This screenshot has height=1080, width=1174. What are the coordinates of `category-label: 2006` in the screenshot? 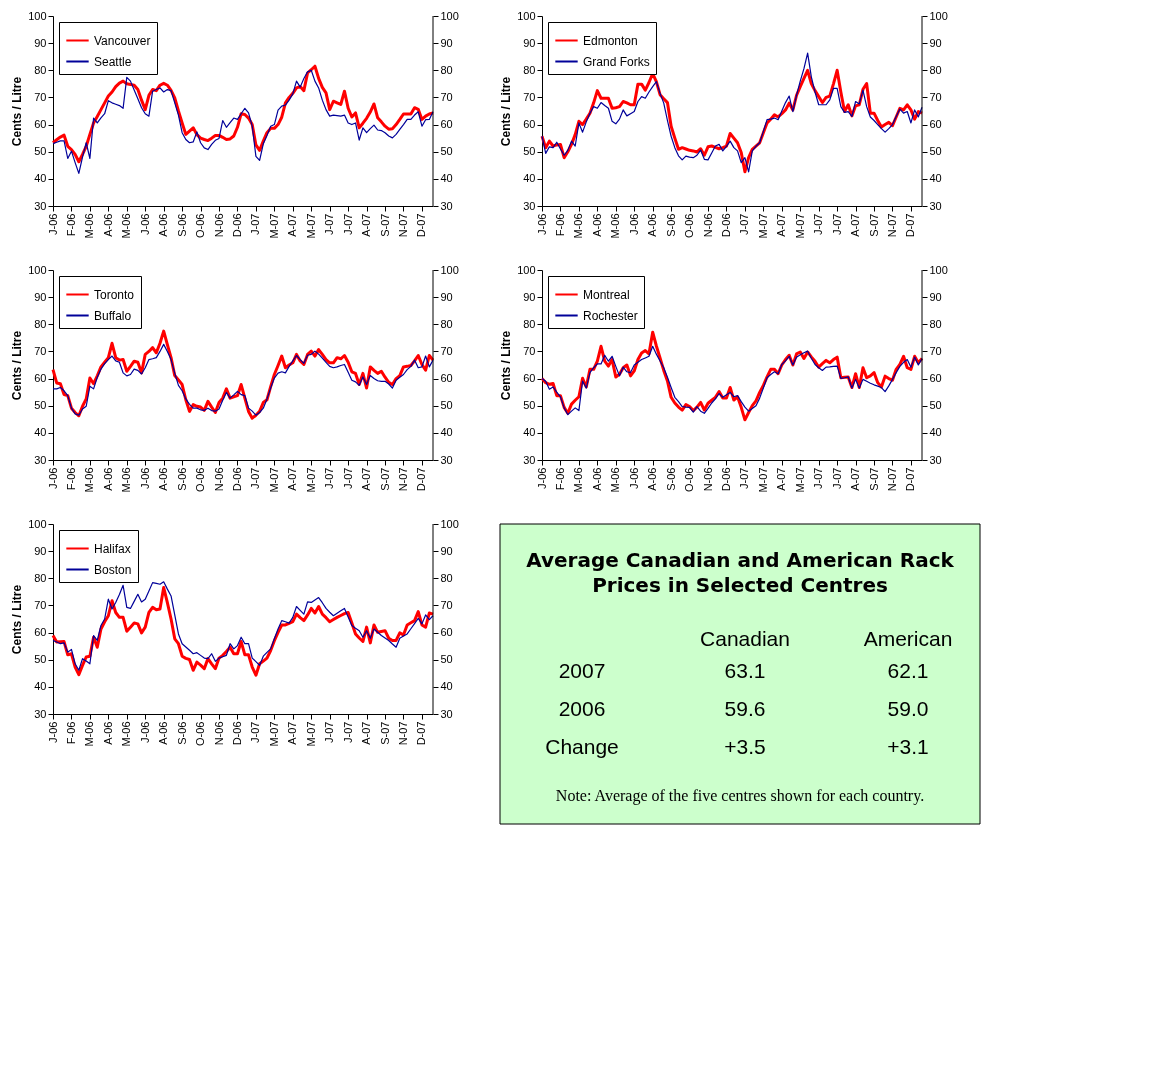 It's located at (582, 708).